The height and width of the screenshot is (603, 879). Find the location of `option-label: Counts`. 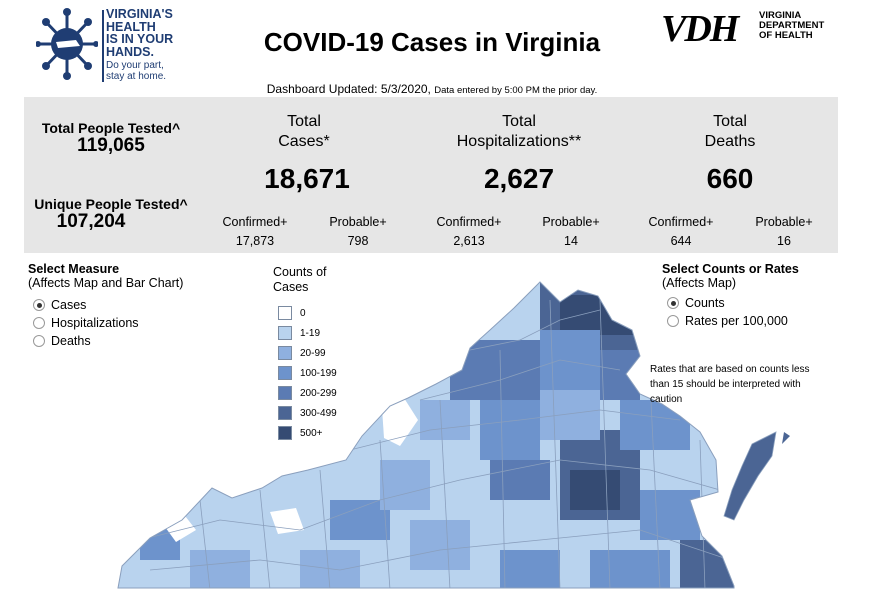

option-label: Counts is located at coordinates (705, 303).